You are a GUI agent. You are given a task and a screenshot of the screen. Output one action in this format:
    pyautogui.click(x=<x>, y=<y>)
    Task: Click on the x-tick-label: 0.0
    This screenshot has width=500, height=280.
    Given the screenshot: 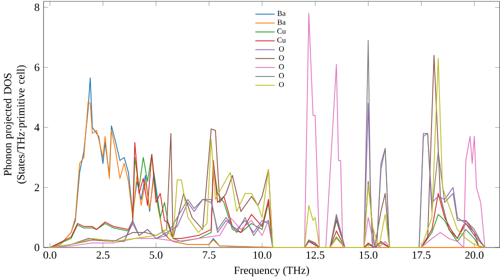 What is the action you would take?
    pyautogui.click(x=49, y=255)
    